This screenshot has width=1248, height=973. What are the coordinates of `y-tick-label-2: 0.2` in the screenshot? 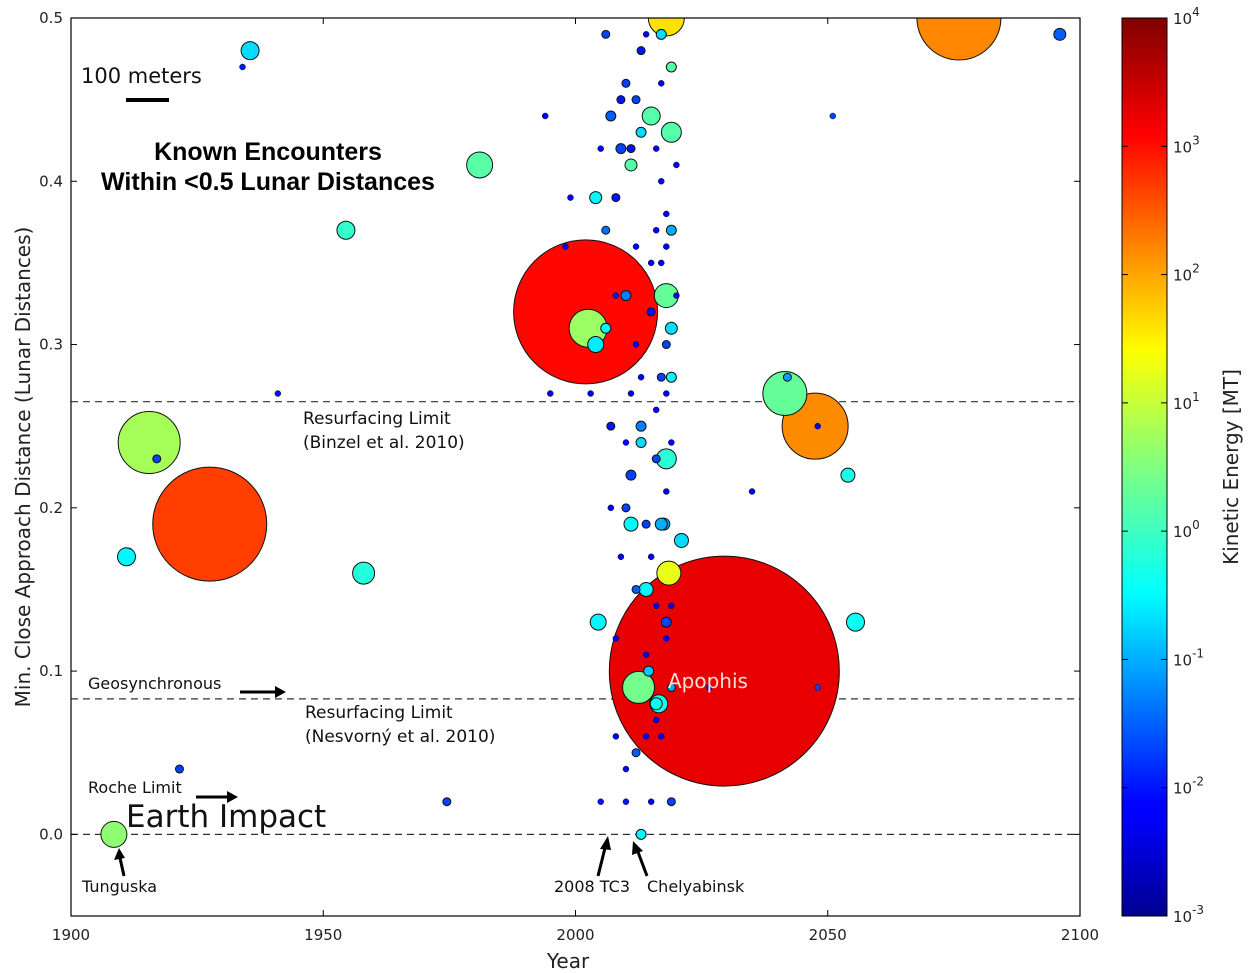 It's located at (51, 508).